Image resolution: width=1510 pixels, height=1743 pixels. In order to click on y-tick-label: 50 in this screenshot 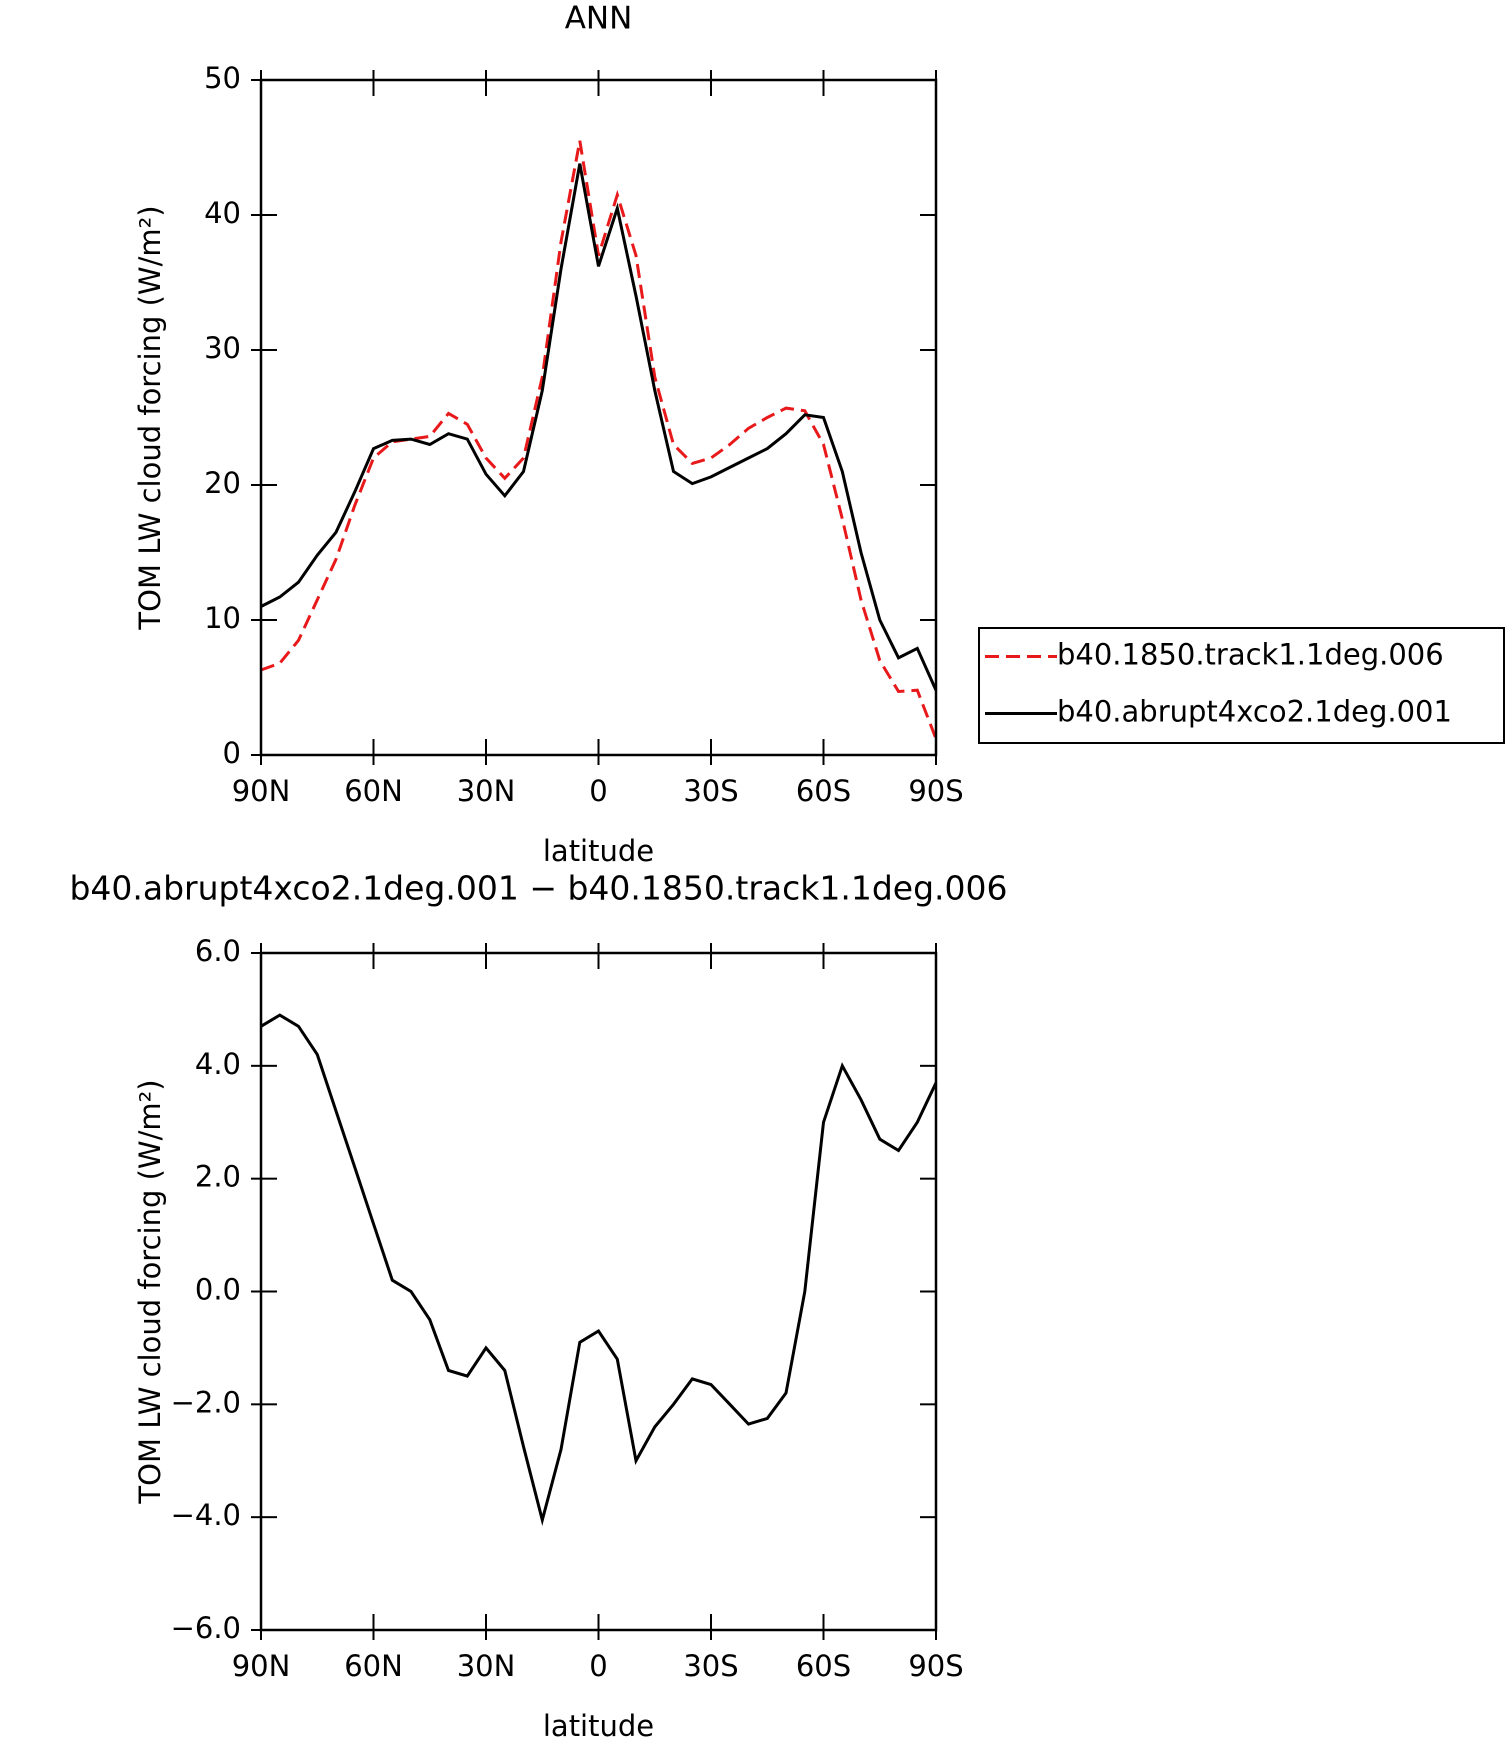, I will do `click(222, 78)`.